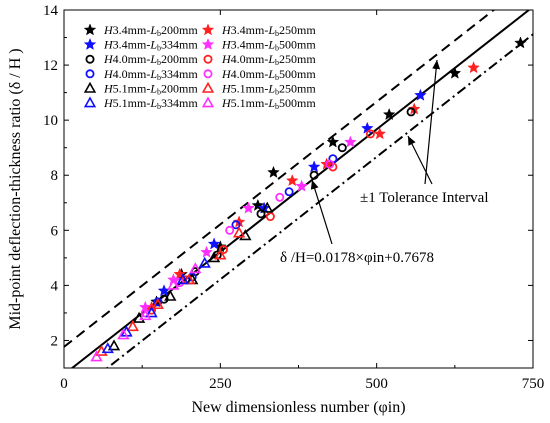 Image resolution: width=550 pixels, height=423 pixels. Describe the element at coordinates (357, 258) in the screenshot. I see `fit-equation-label: δ /H=0.0178×φin+0.7678` at that location.